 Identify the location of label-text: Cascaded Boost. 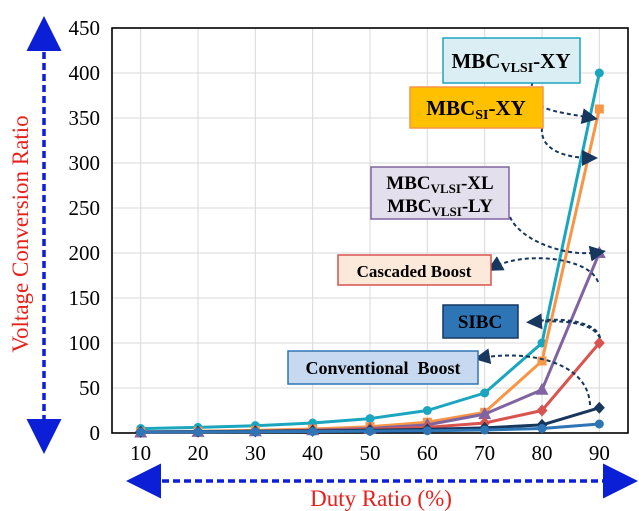
(414, 271).